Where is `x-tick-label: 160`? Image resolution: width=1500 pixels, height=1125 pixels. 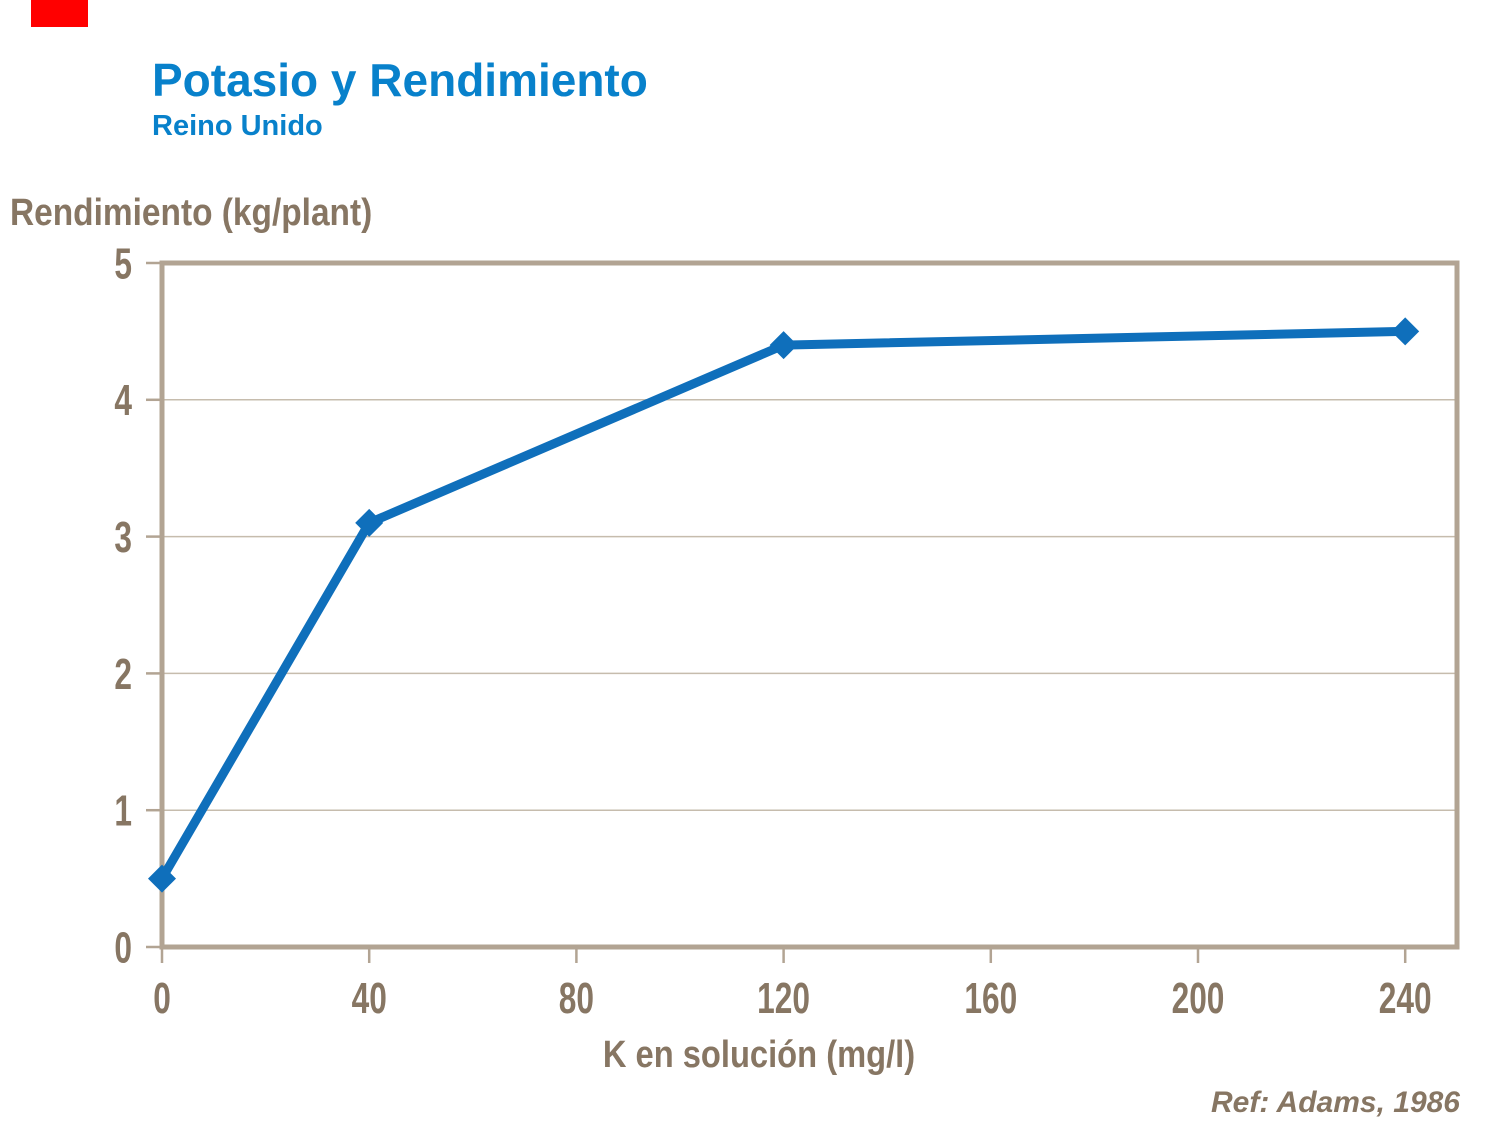 x-tick-label: 160 is located at coordinates (990, 998).